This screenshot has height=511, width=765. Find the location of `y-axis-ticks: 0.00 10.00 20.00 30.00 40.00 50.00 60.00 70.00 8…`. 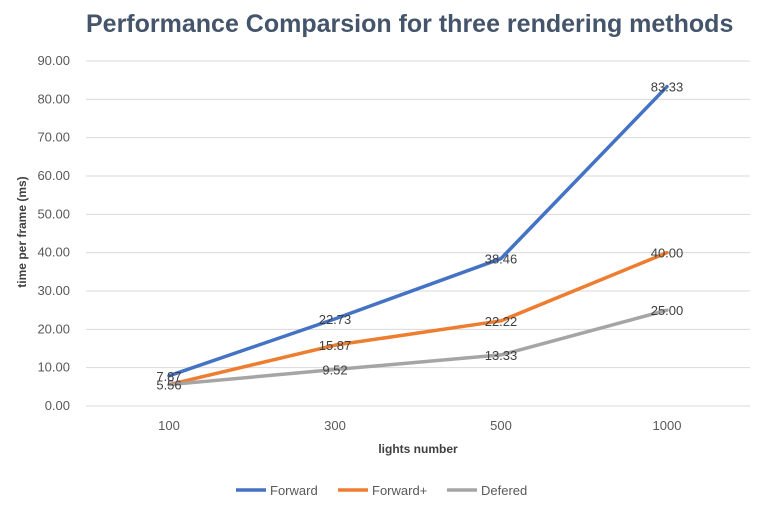

y-axis-ticks: 0.00 10.00 20.00 30.00 40.00 50.00 60.00 70.00 8… is located at coordinates (53, 233).